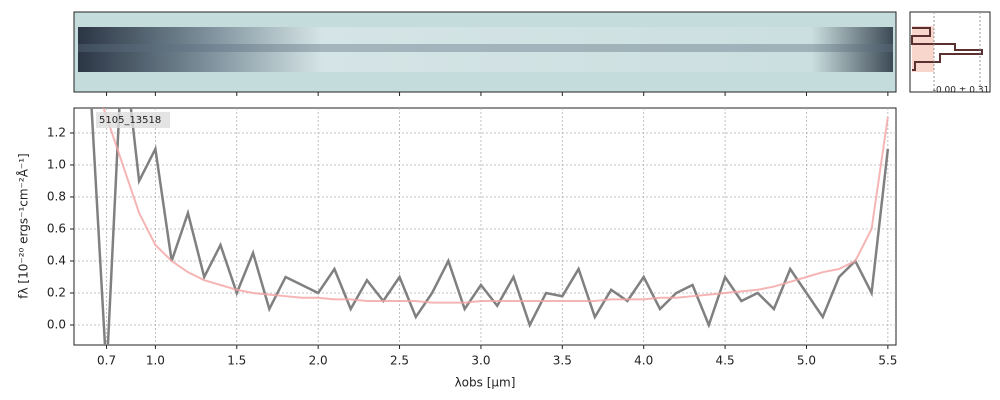 The image size is (1000, 400). Describe the element at coordinates (887, 361) in the screenshot. I see `x-tick-label: 5.5` at that location.